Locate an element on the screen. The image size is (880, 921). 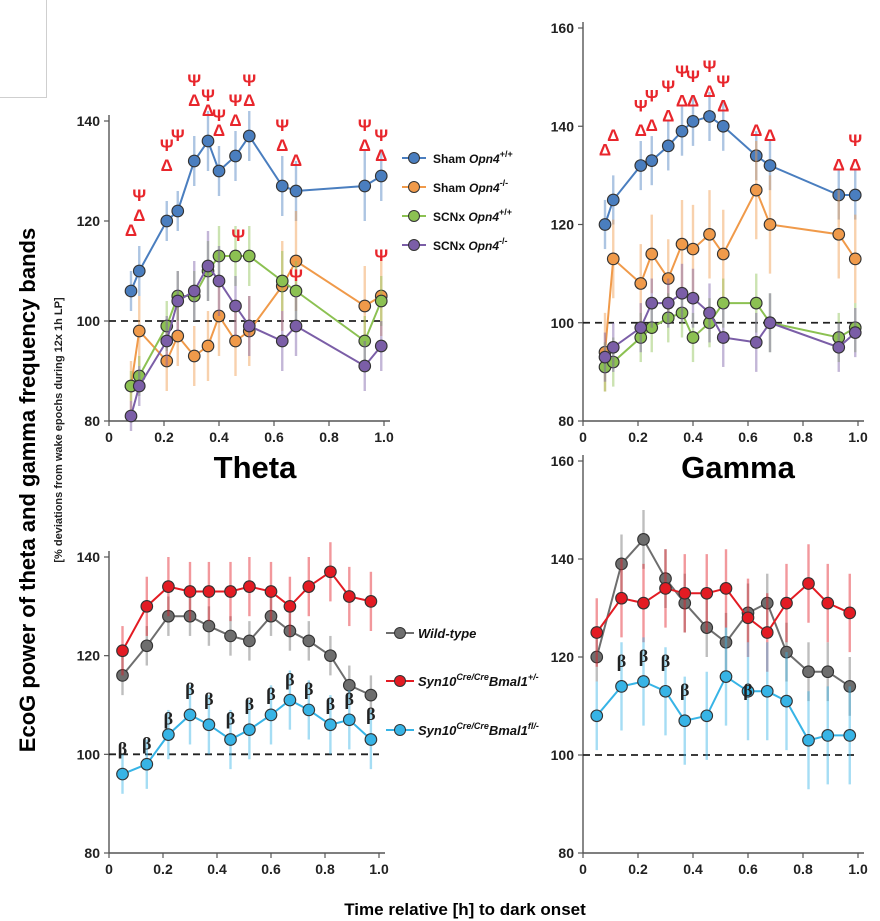
y-tick-label: 100 is located at coordinates (89, 754).